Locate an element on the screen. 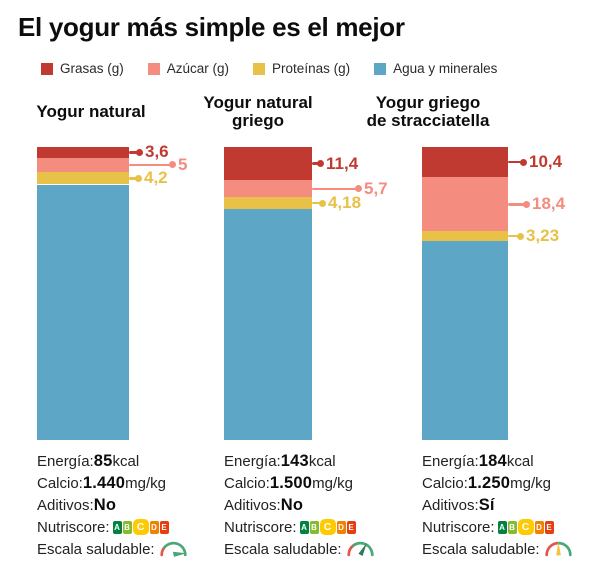 This screenshot has height=569, width=600. column-header-line: Yogur griego is located at coordinates (428, 102).